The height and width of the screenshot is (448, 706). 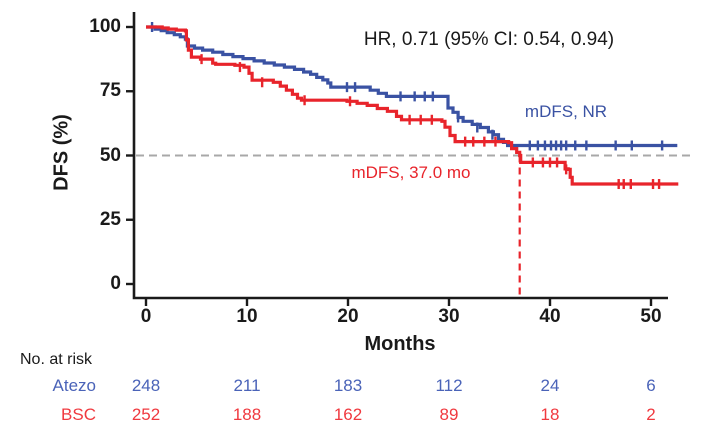 What do you see at coordinates (78, 414) in the screenshot?
I see `risk-row-label-bsc: BSC` at bounding box center [78, 414].